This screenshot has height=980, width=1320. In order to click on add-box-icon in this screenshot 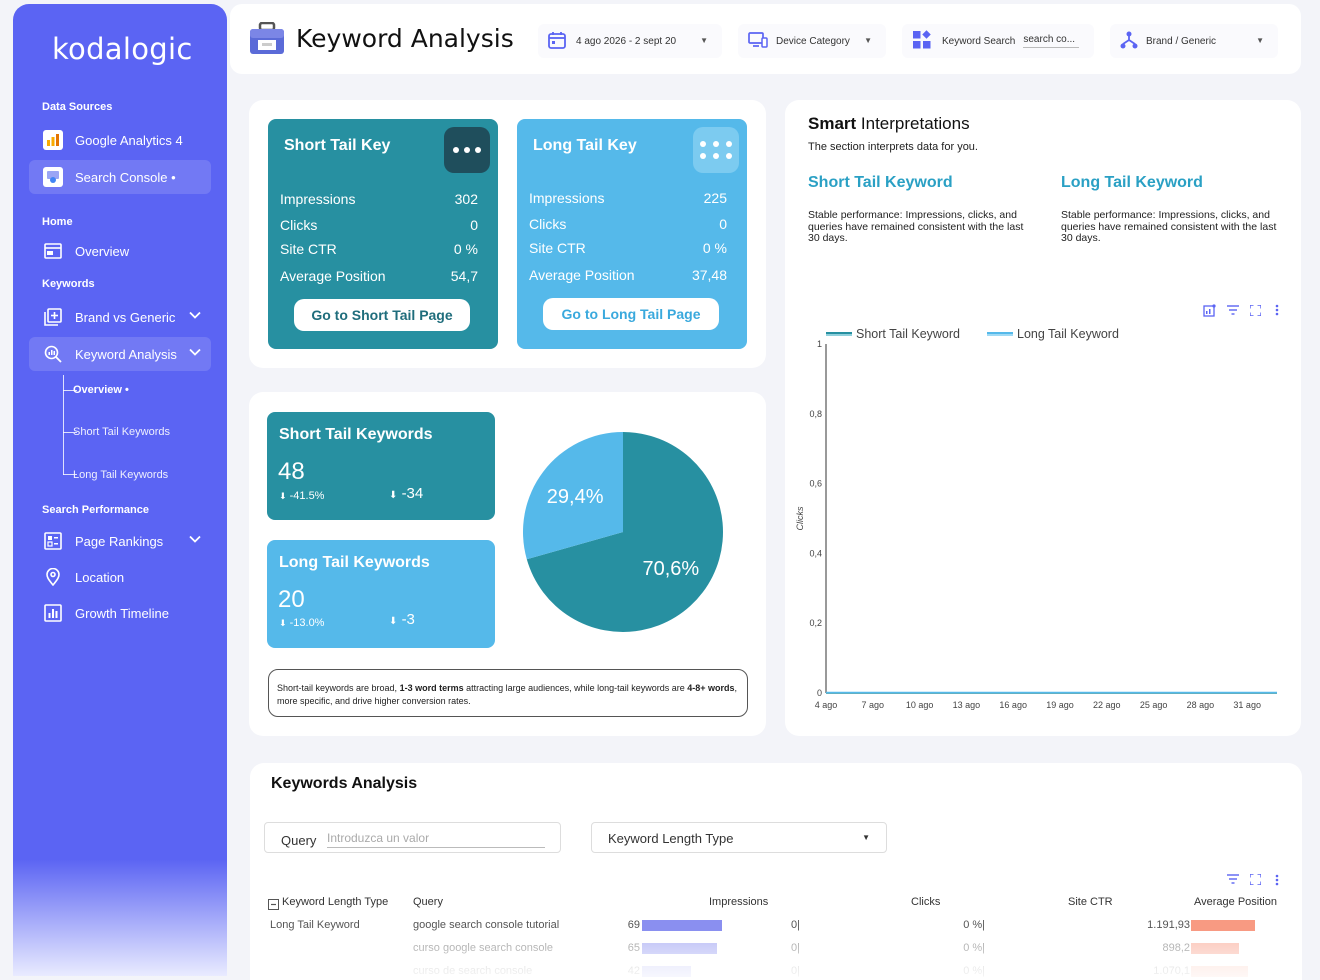, I will do `click(53, 317)`.